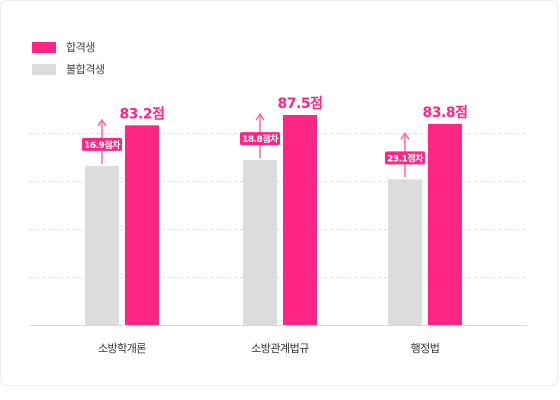  I want to click on legend: 합격생 불합격생, so click(68, 58).